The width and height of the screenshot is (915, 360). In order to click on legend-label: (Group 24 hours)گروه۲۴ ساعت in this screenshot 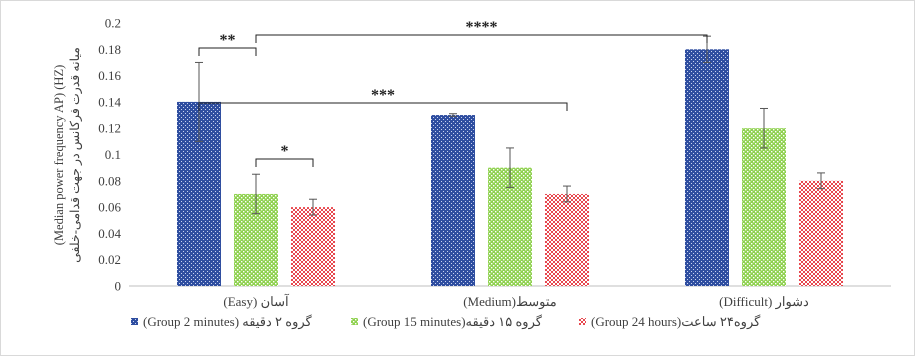, I will do `click(676, 322)`.